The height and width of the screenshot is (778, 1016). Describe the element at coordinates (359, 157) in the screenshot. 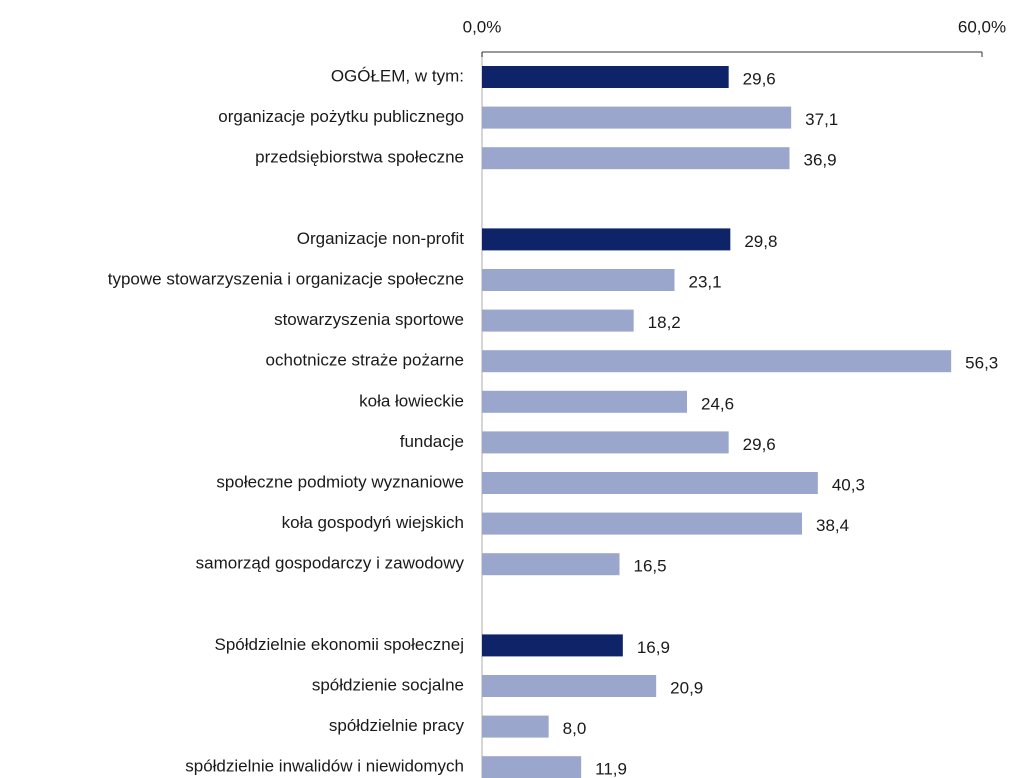

I see `category-label: przedsiębiorstwa społeczne` at that location.